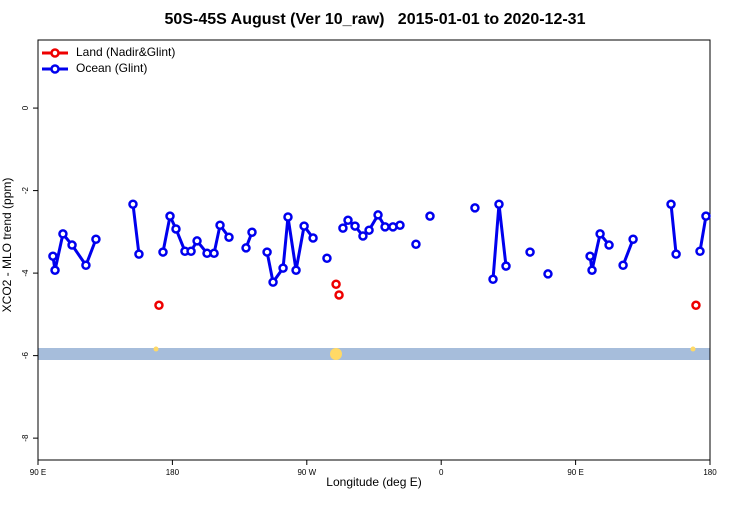 The width and height of the screenshot is (750, 505). Describe the element at coordinates (374, 354) in the screenshot. I see `map-strip` at that location.